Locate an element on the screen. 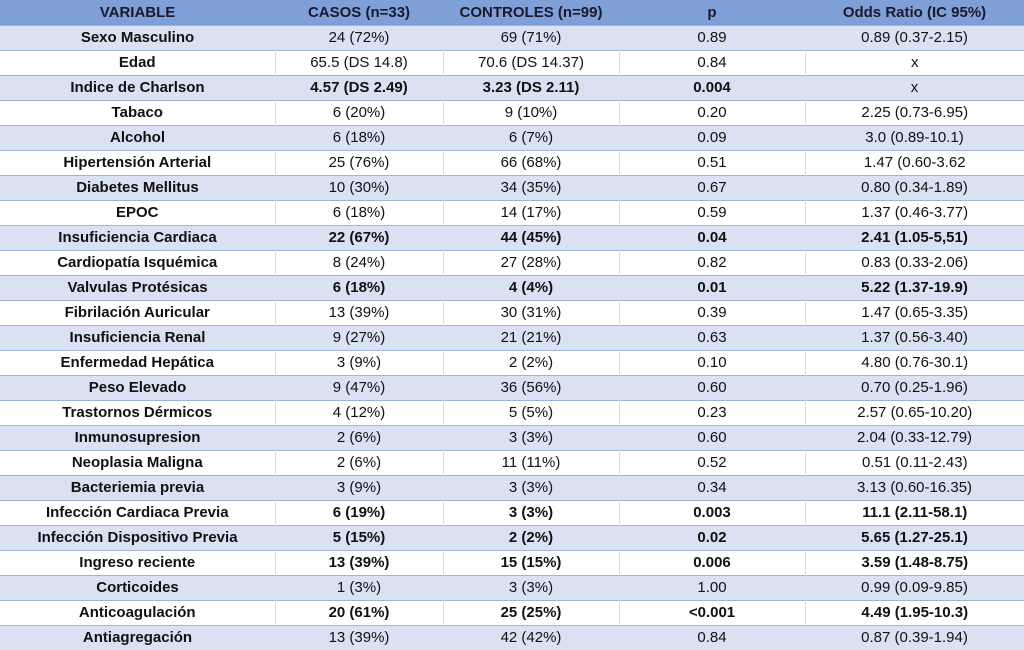 This screenshot has width=1024, height=650. cell-variable: Edad is located at coordinates (137, 63).